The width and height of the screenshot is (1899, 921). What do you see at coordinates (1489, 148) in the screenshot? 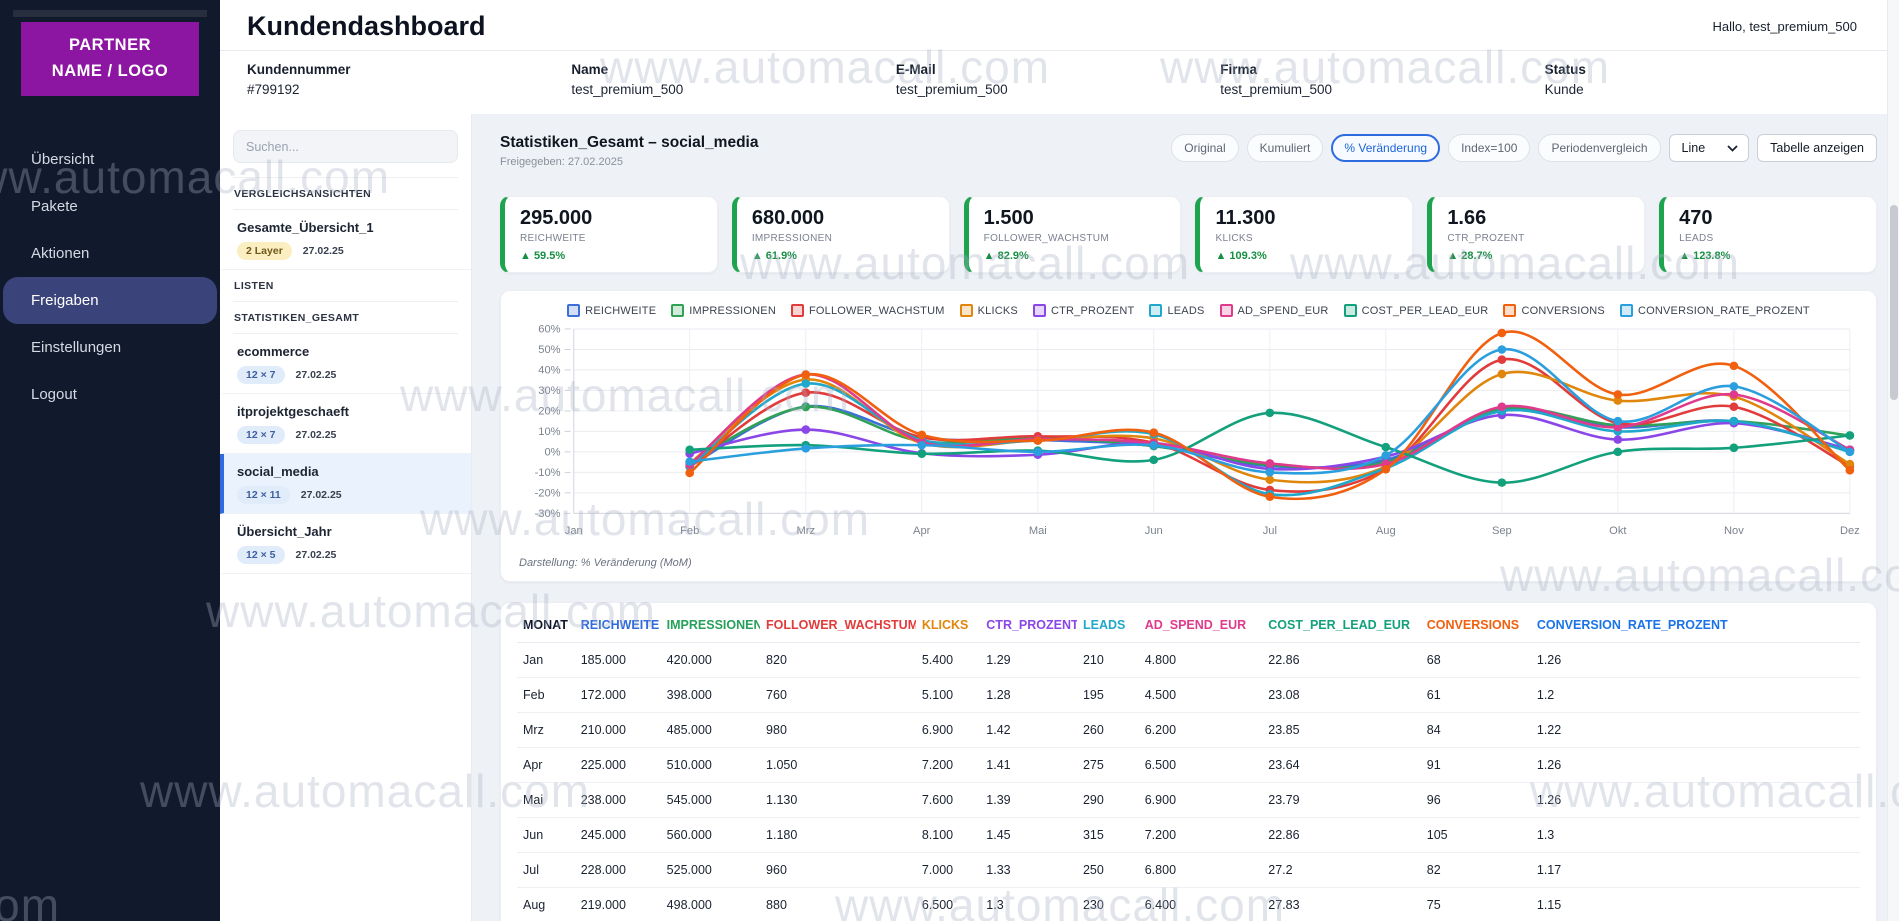
I see `toolbar-button-index-100: Index=100` at bounding box center [1489, 148].